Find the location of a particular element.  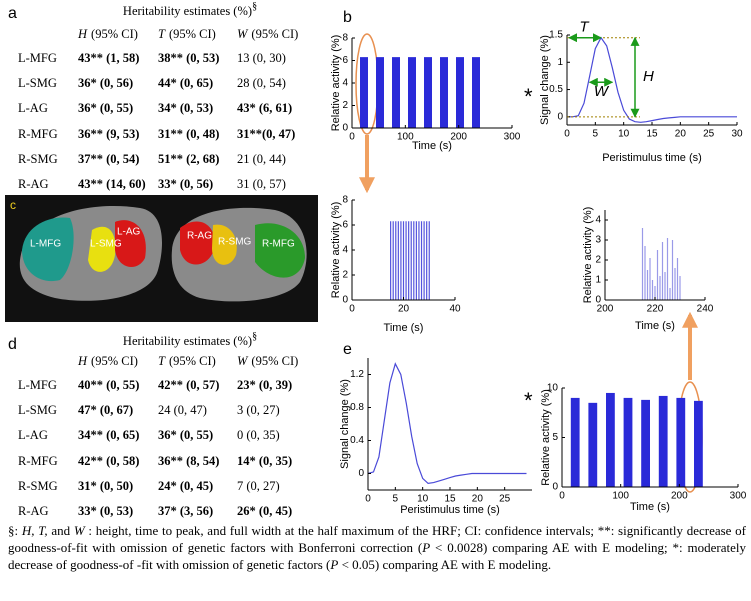

brain-panel: c L-MFG L-SMG L-AG R-AG R-SMG R-MFG is located at coordinates (161, 258).